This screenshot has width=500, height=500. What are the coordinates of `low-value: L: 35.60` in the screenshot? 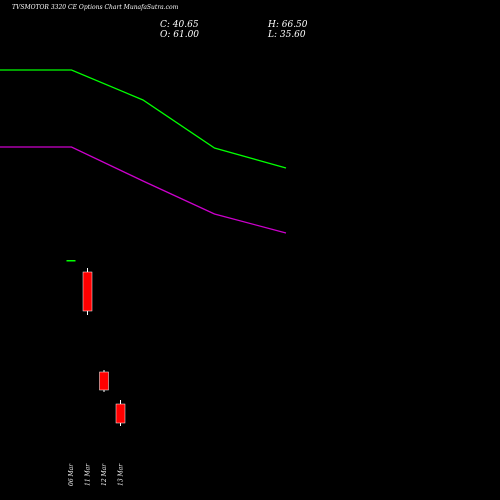 It's located at (287, 35).